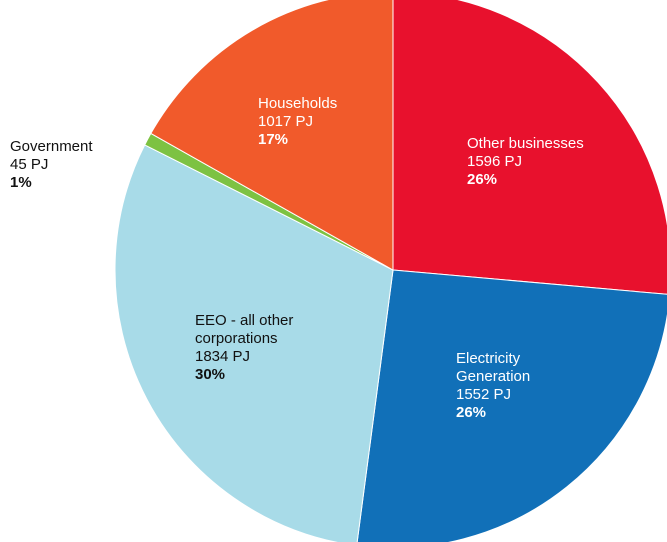 The image size is (667, 542). Describe the element at coordinates (525, 143) in the screenshot. I see `category-name: Other businesses` at that location.